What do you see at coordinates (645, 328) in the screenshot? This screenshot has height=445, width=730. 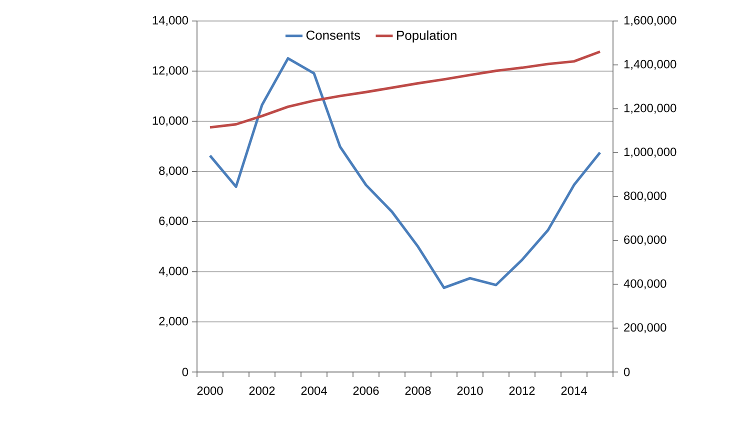 I see `y2-tick-label: 200,000` at bounding box center [645, 328].